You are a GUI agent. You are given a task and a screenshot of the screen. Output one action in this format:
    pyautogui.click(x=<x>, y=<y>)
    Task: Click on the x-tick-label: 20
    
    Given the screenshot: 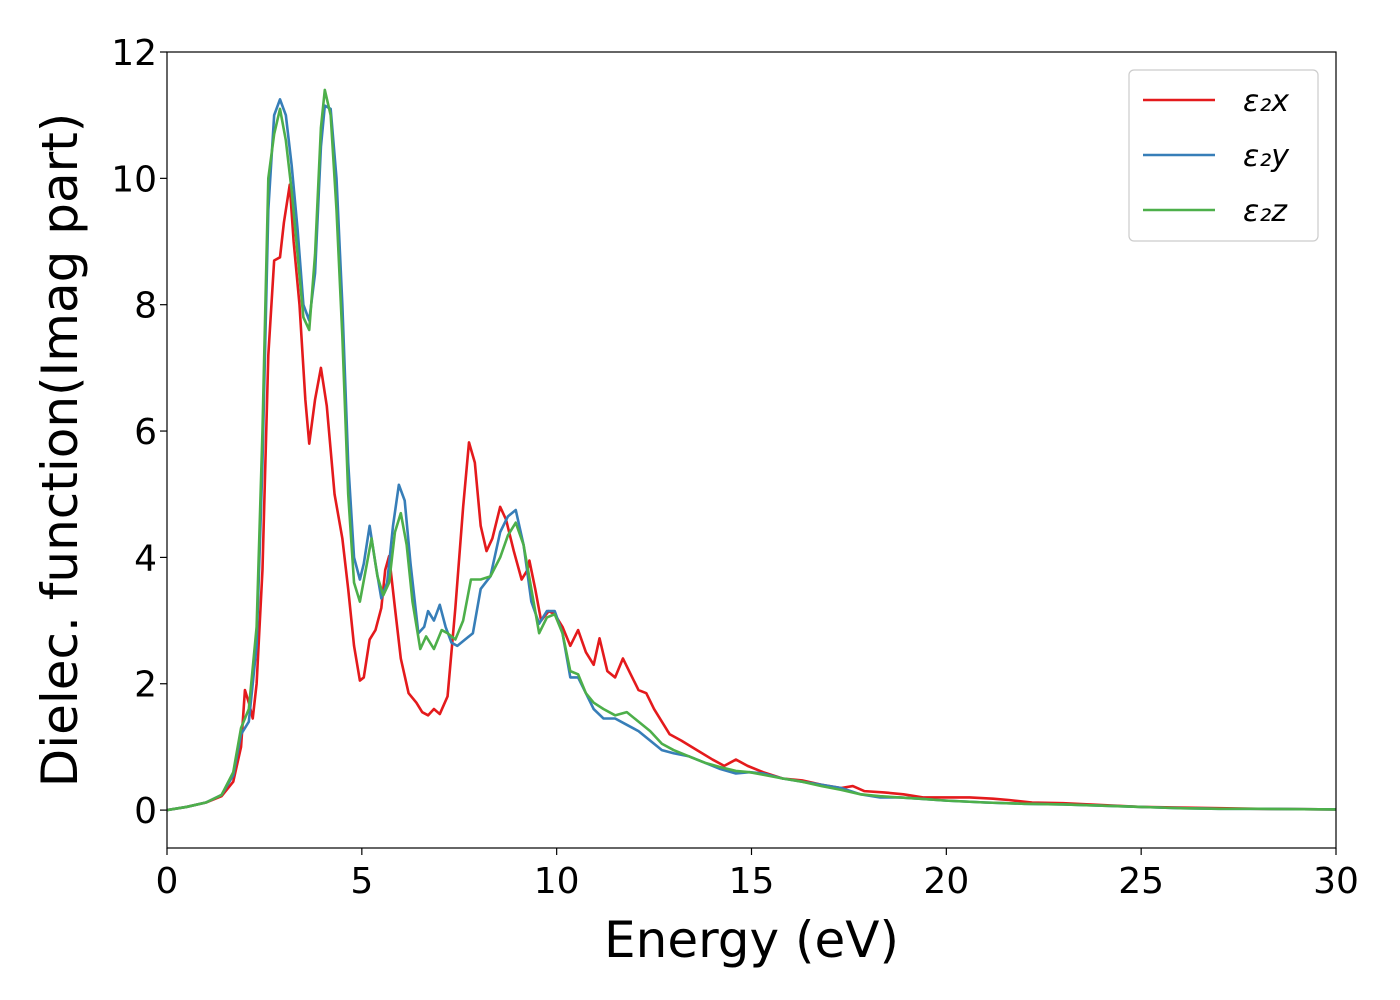 What is the action you would take?
    pyautogui.click(x=946, y=881)
    